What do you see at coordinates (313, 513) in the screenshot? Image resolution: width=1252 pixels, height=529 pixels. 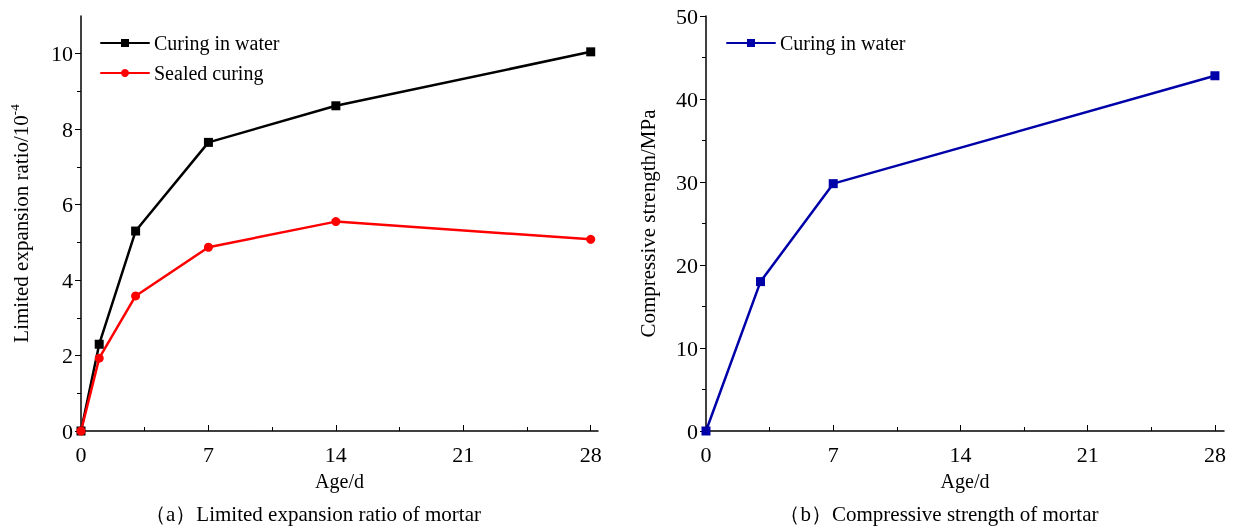 I see `text: （a）Limited expansion ratio of mortar` at bounding box center [313, 513].